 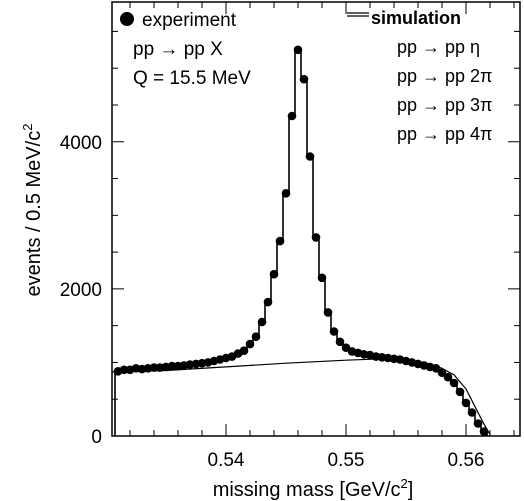 What do you see at coordinates (438, 47) in the screenshot?
I see `legend-channel-eta: pp → pp η` at bounding box center [438, 47].